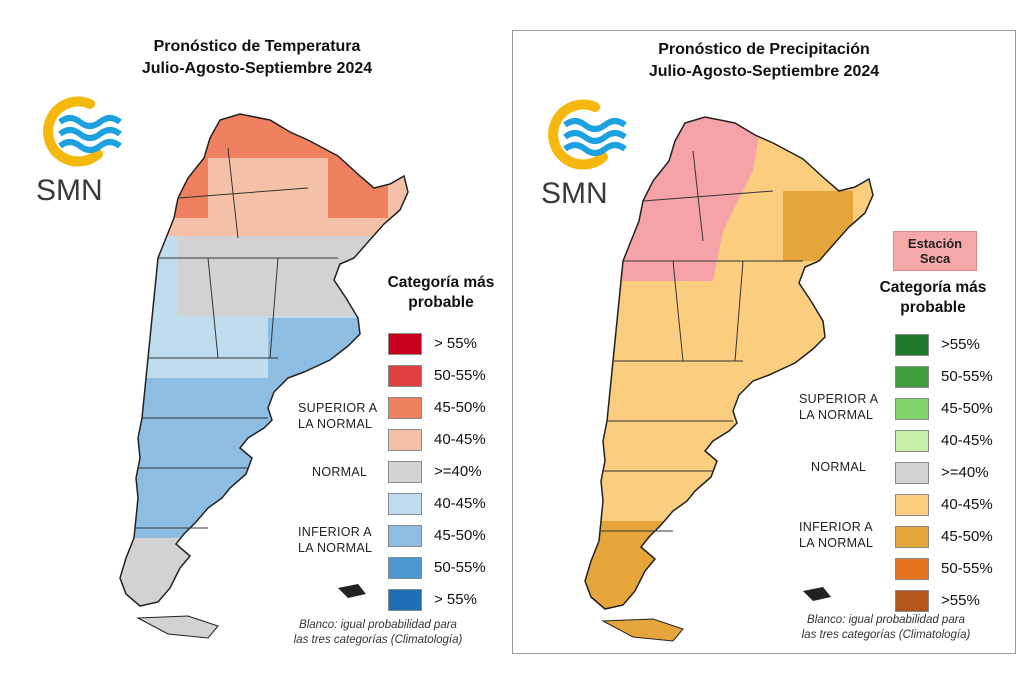  What do you see at coordinates (933, 287) in the screenshot?
I see `precipitation-legend-heading-line1: Categoría más` at bounding box center [933, 287].